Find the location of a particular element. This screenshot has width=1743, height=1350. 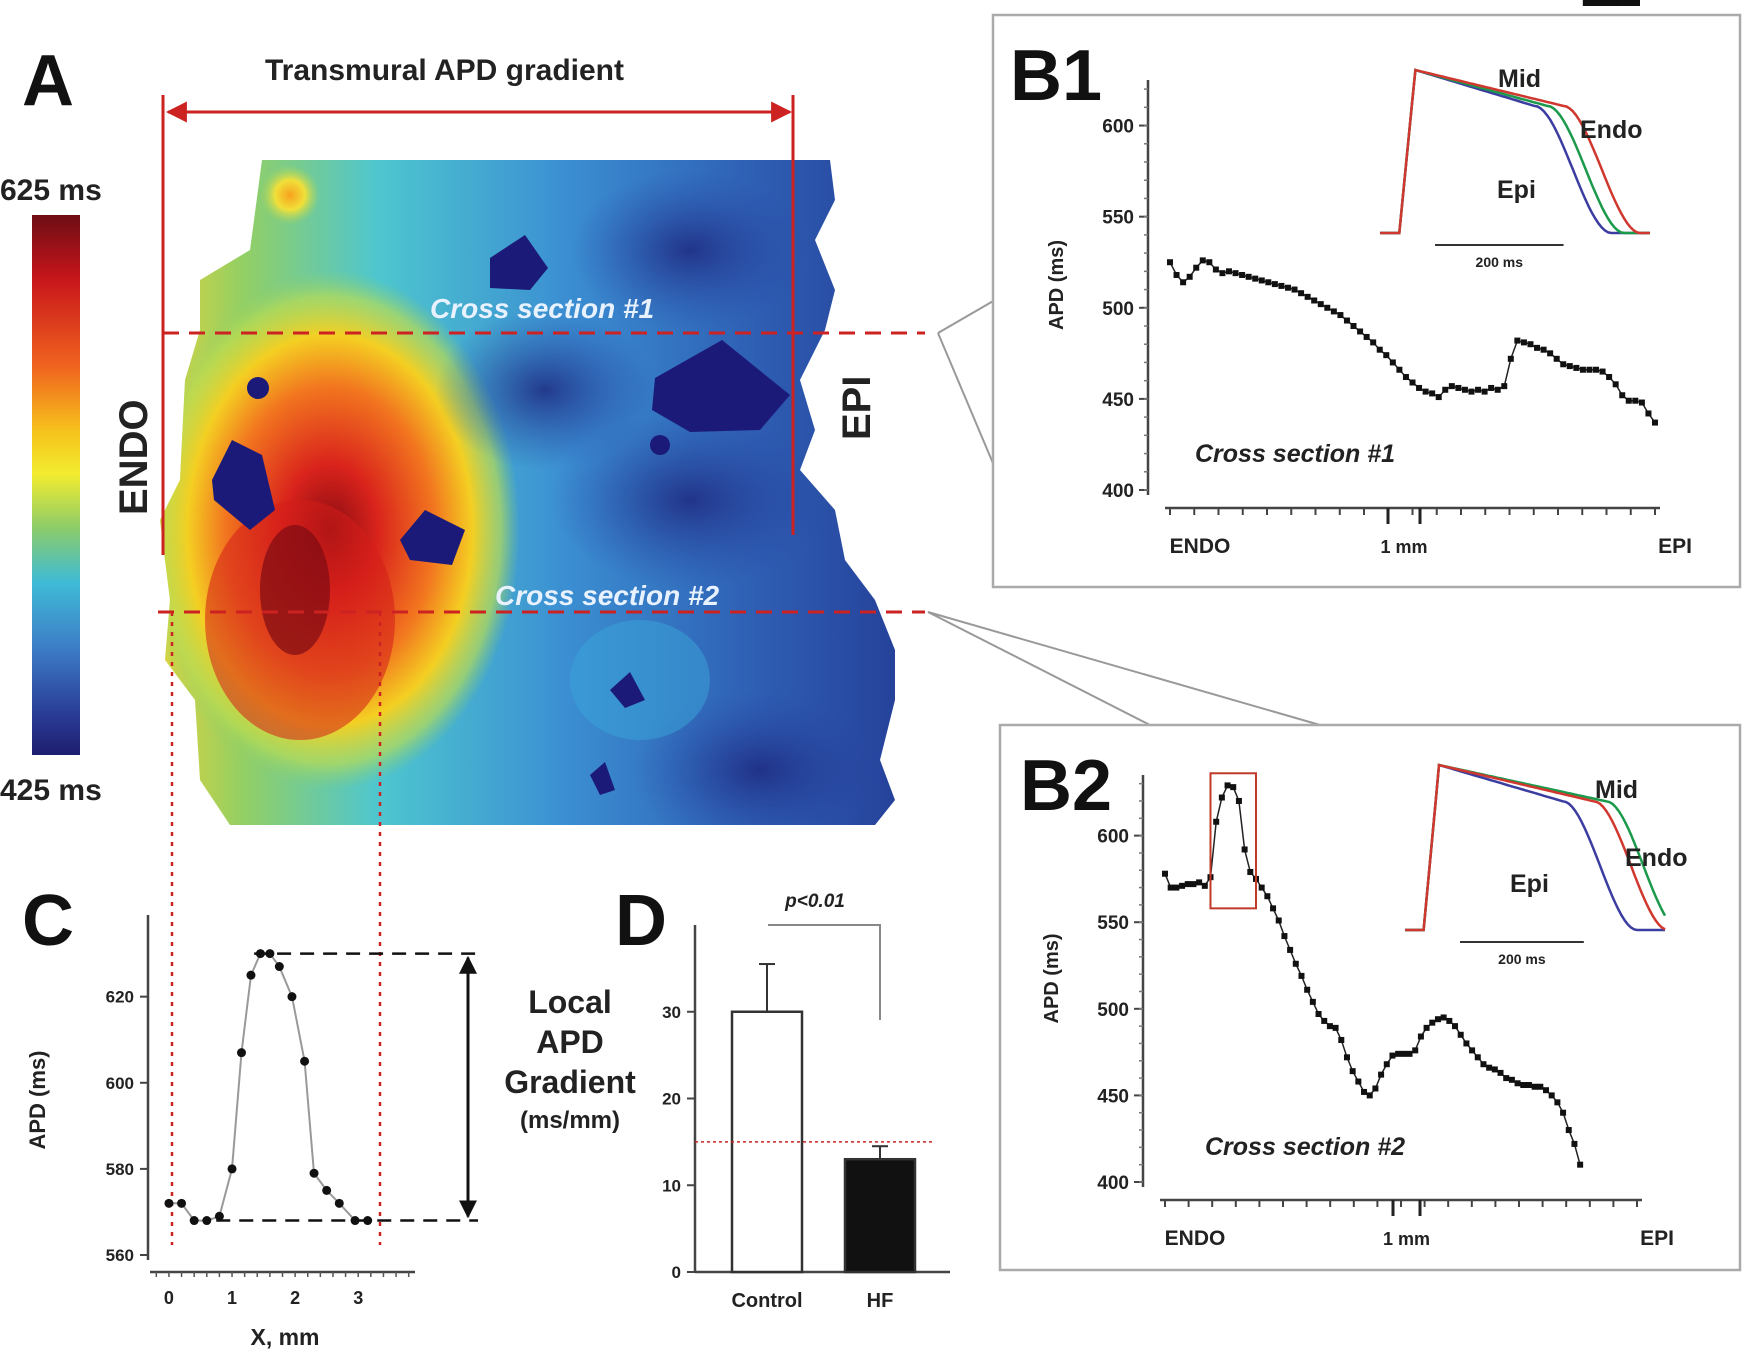

b2-highlight-box is located at coordinates (1233, 841).